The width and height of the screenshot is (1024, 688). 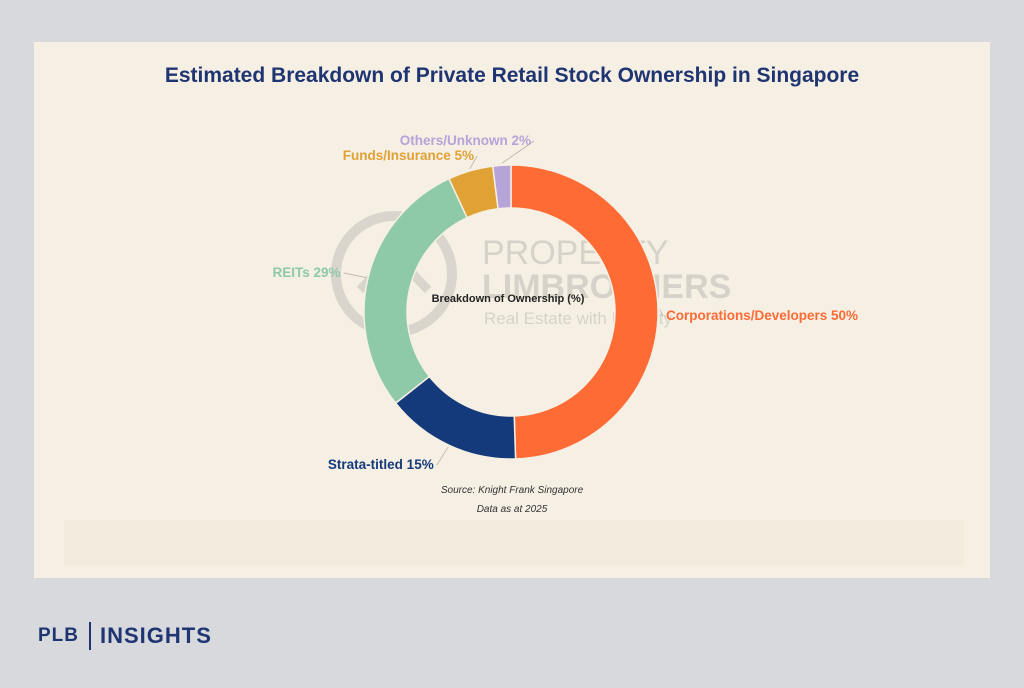 I want to click on donut-slice-others-unknown, so click(x=501, y=187).